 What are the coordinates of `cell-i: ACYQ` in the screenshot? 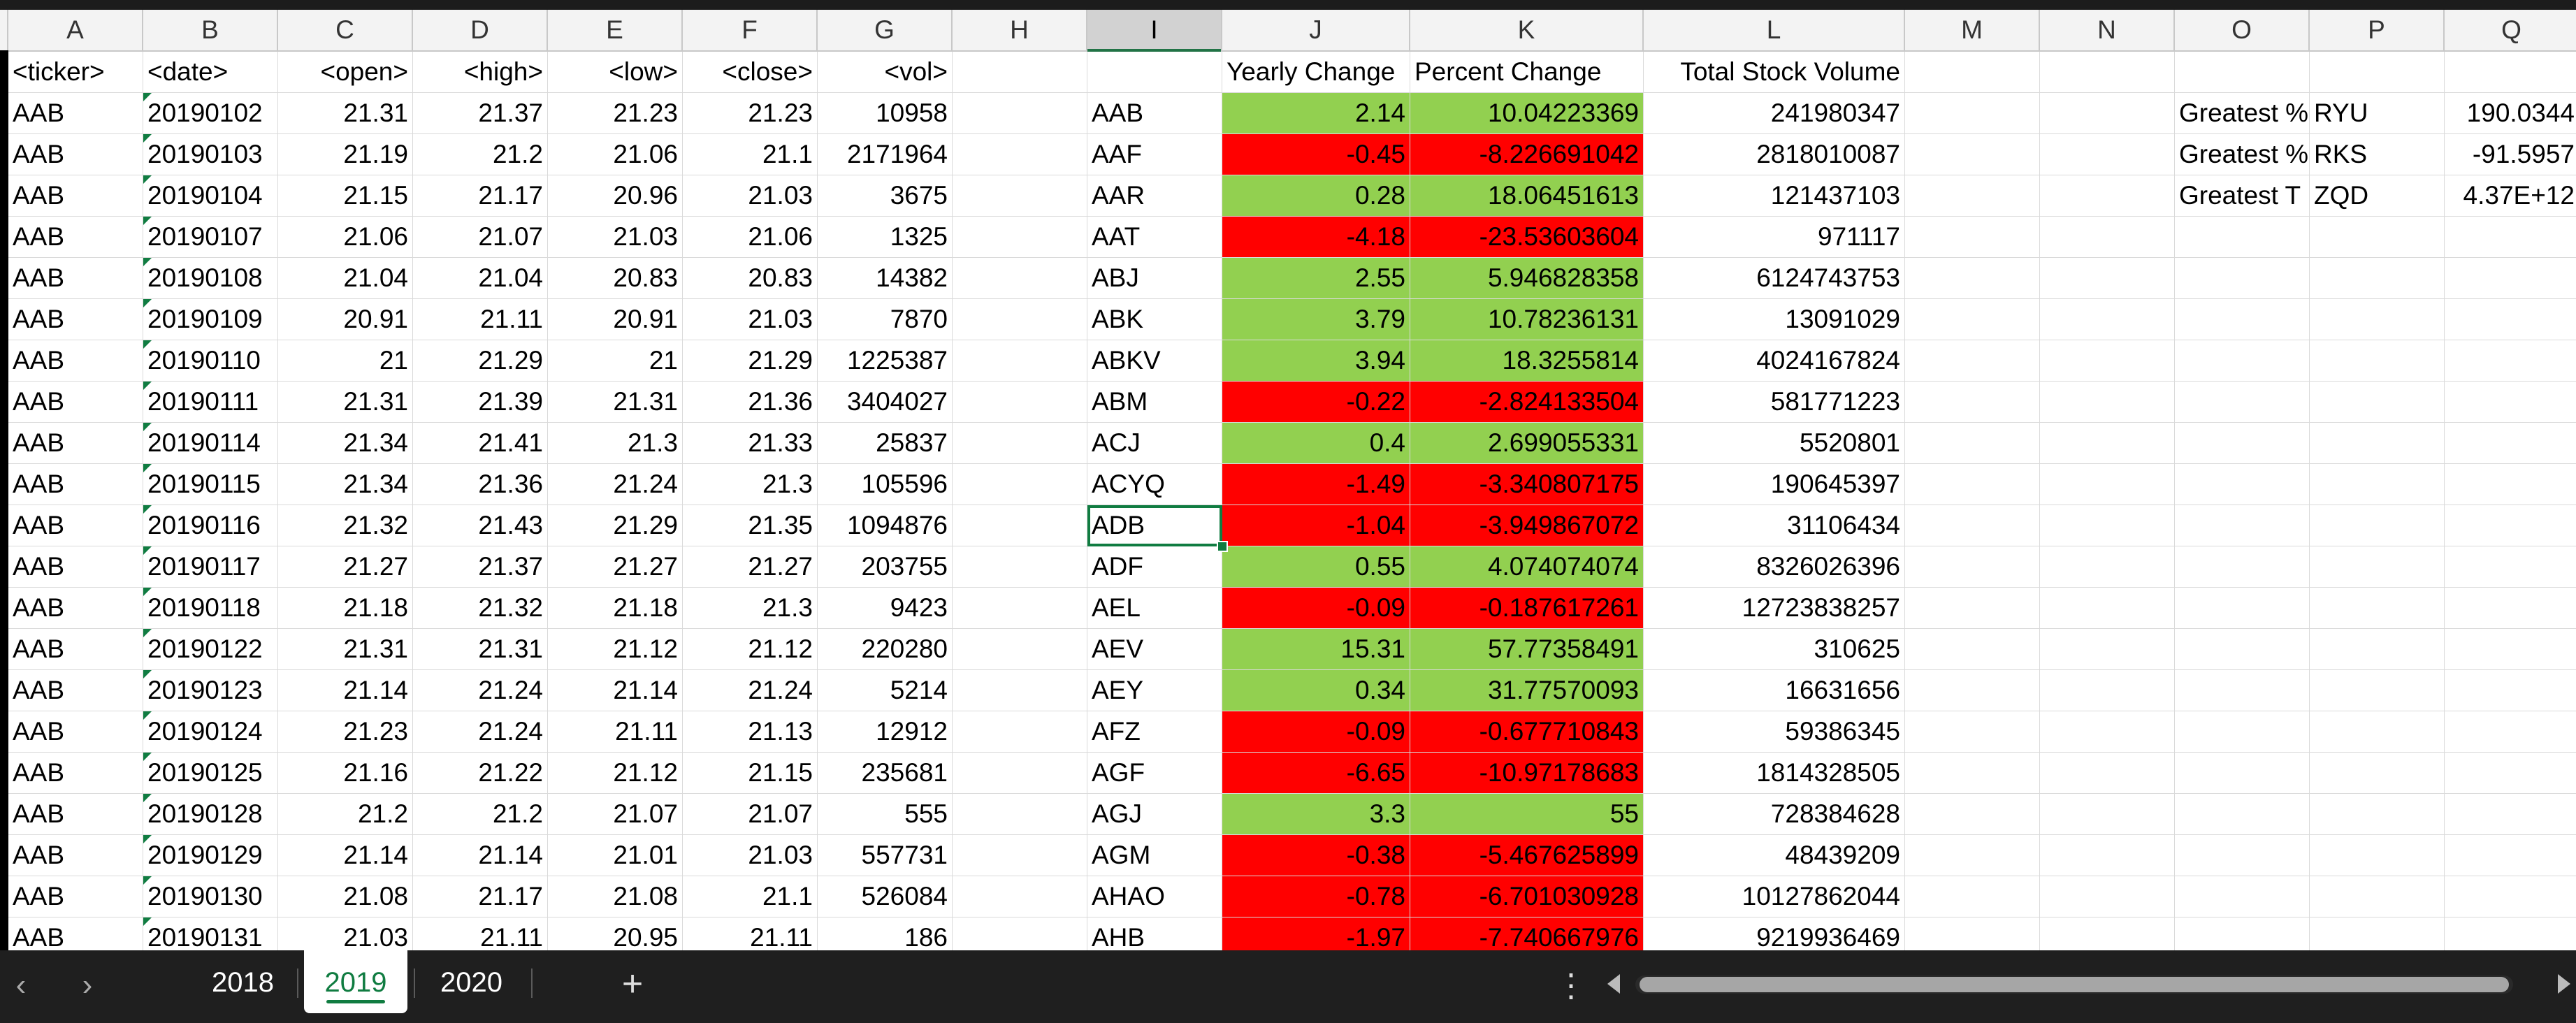 It's located at (1154, 484).